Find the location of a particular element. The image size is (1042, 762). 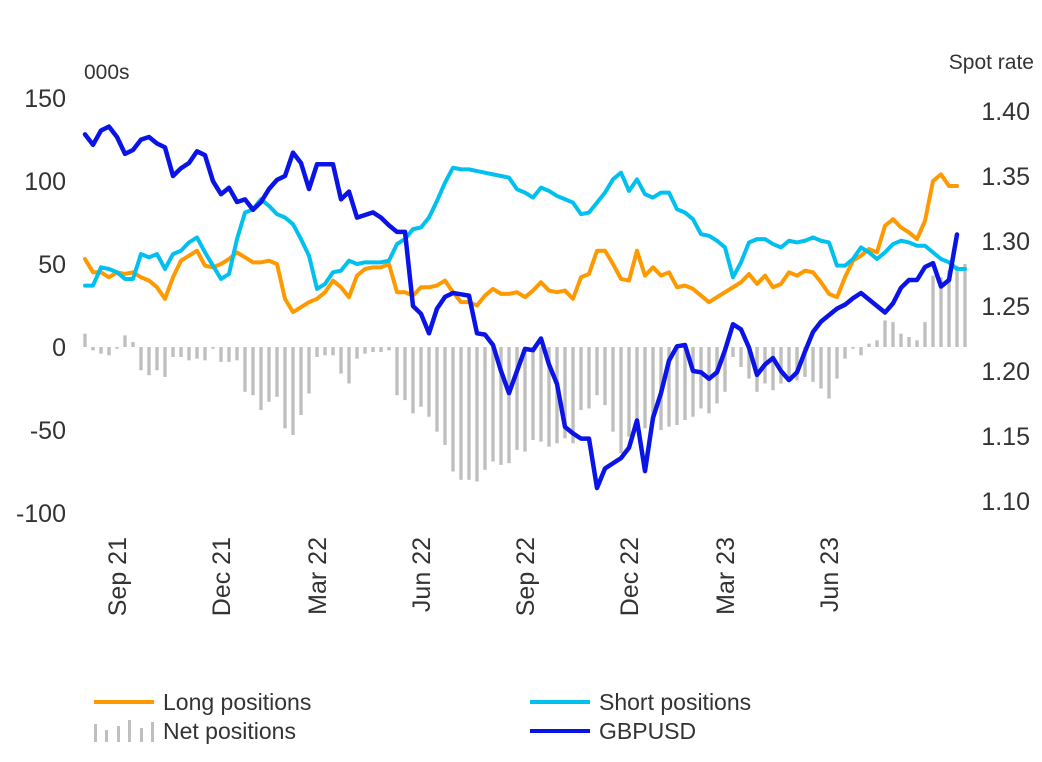

right-tick-label: 1.35 is located at coordinates (1005, 177).